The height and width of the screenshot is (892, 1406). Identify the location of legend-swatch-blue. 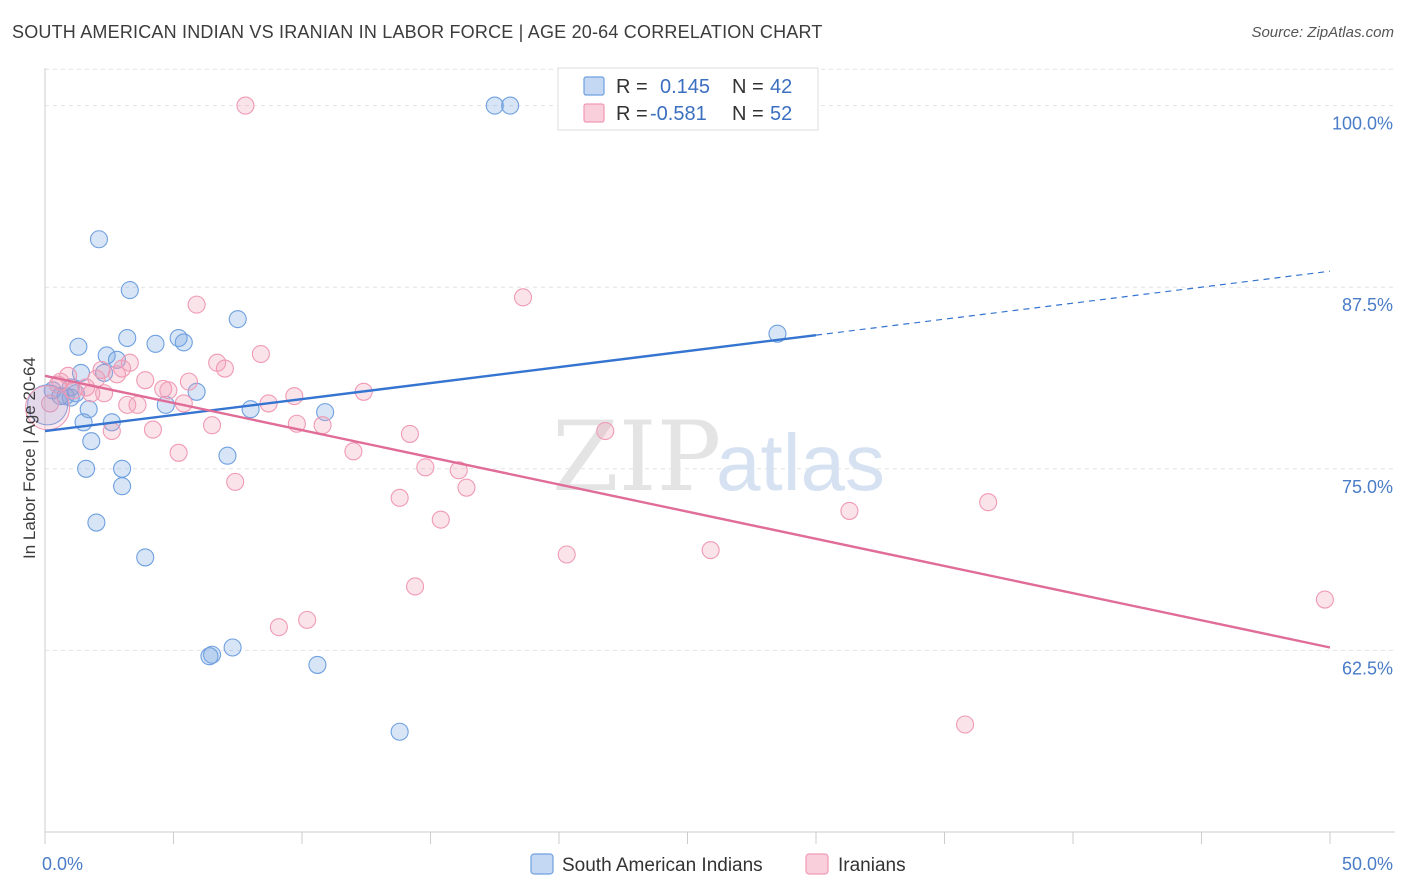
(594, 86).